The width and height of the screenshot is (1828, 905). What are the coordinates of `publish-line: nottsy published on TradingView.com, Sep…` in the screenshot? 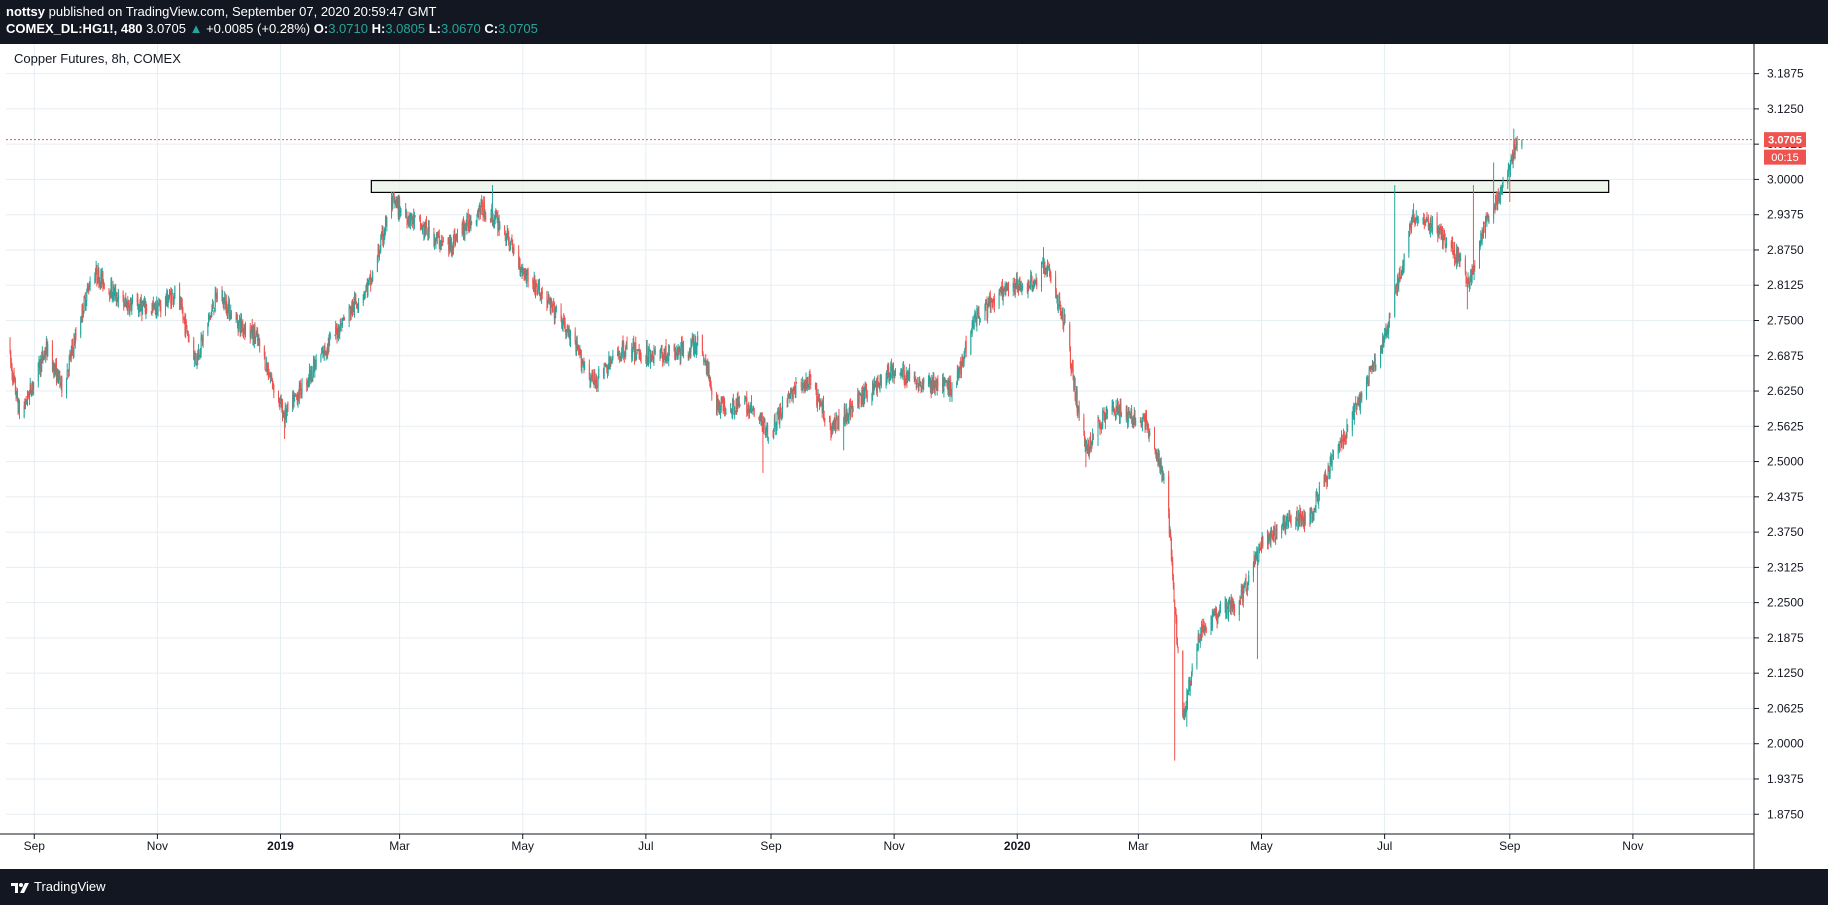 It's located at (221, 11).